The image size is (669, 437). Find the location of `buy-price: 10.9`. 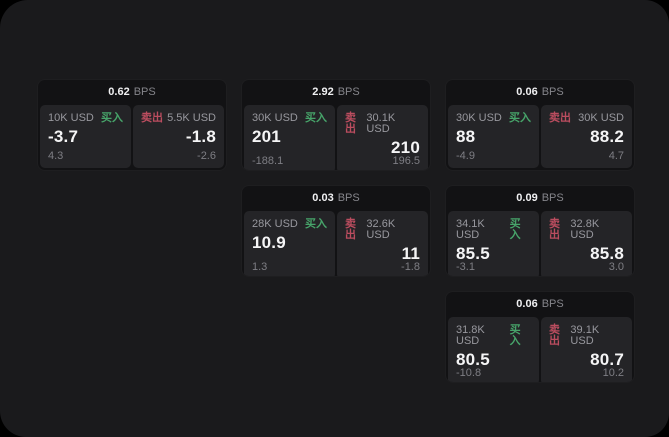

buy-price: 10.9 is located at coordinates (269, 242).